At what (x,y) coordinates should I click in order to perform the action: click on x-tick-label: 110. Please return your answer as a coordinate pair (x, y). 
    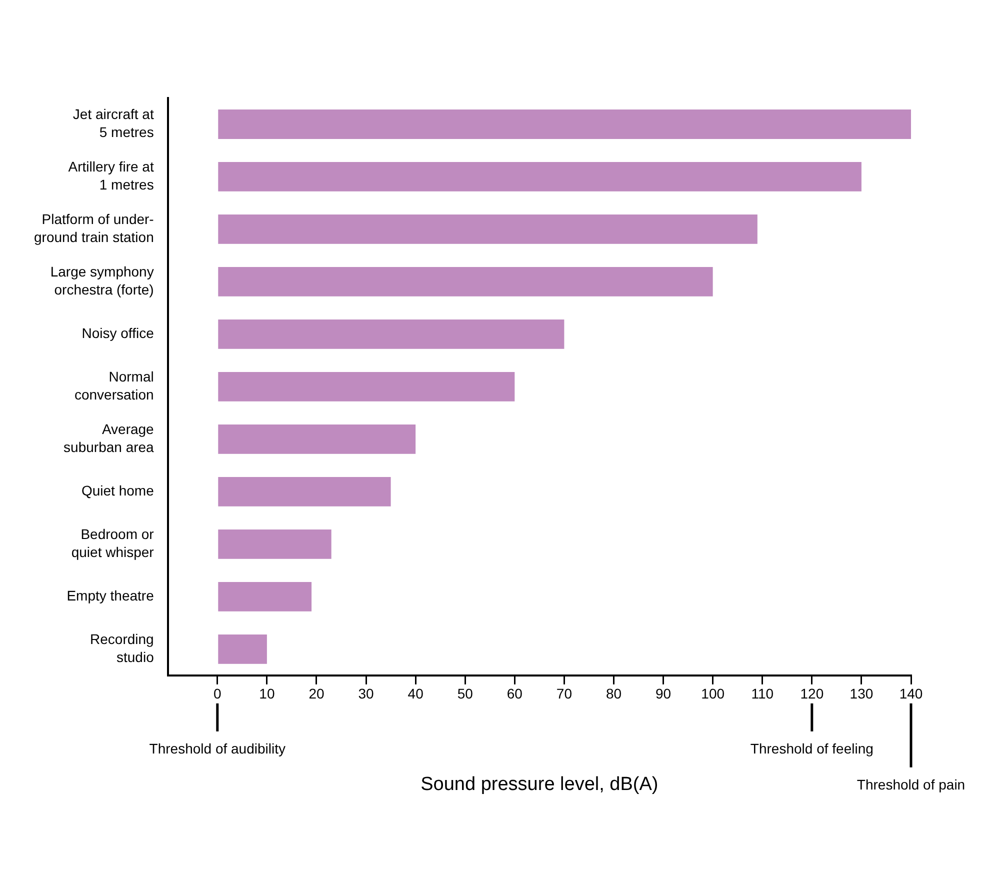
    Looking at the image, I should click on (762, 694).